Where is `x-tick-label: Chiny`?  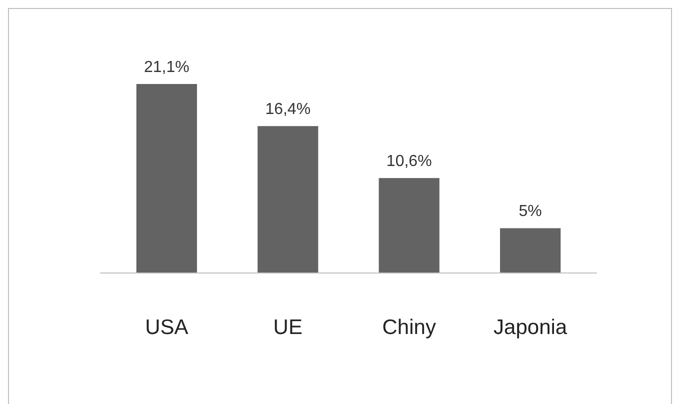 x-tick-label: Chiny is located at coordinates (409, 327).